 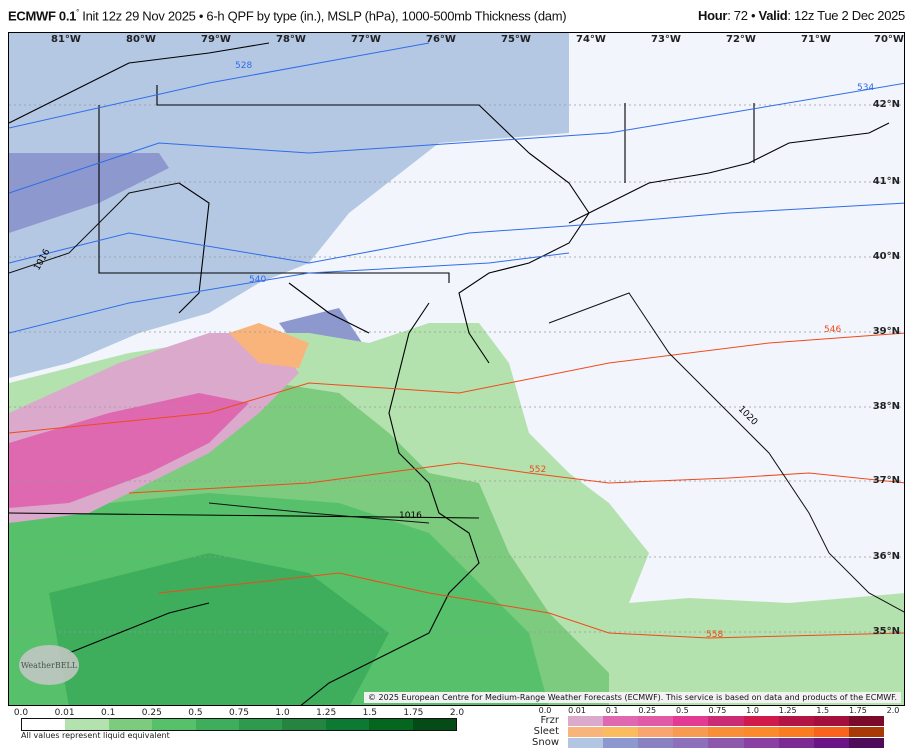 I want to click on lat-label: 40°N, so click(x=886, y=256).